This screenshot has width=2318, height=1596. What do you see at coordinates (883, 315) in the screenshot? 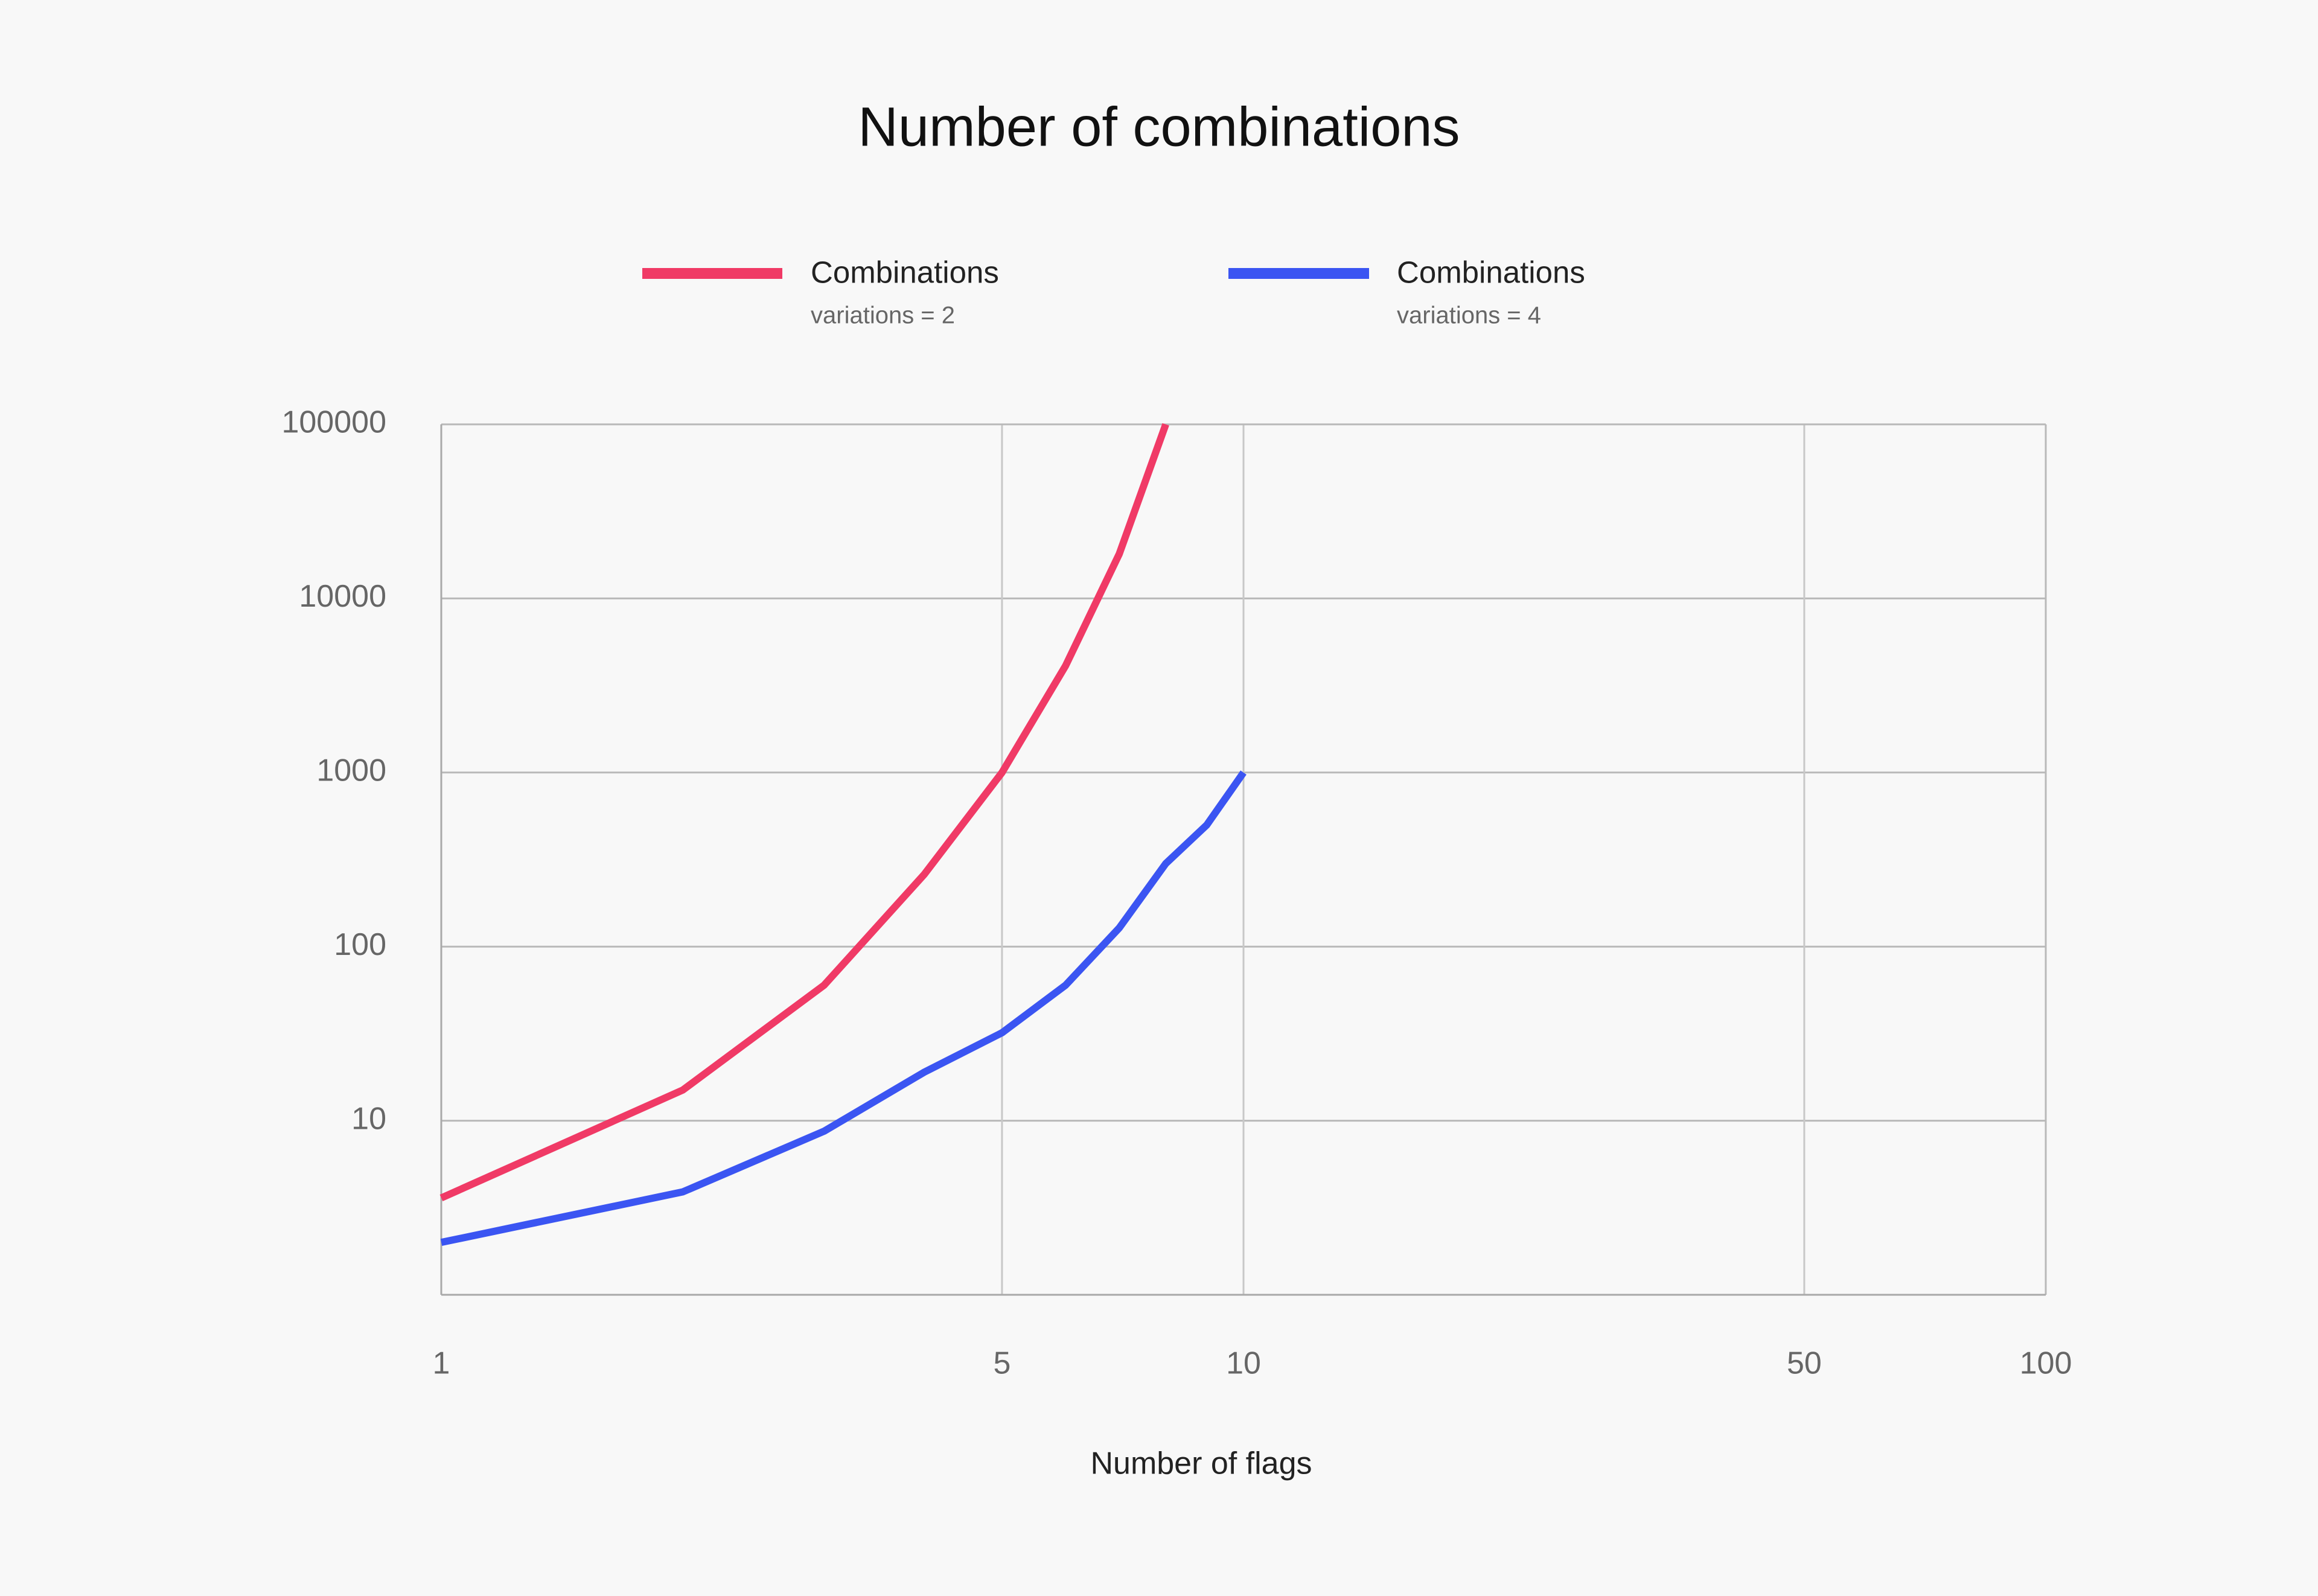
I see `legend-subtitle-variations-2: variations = 2` at bounding box center [883, 315].